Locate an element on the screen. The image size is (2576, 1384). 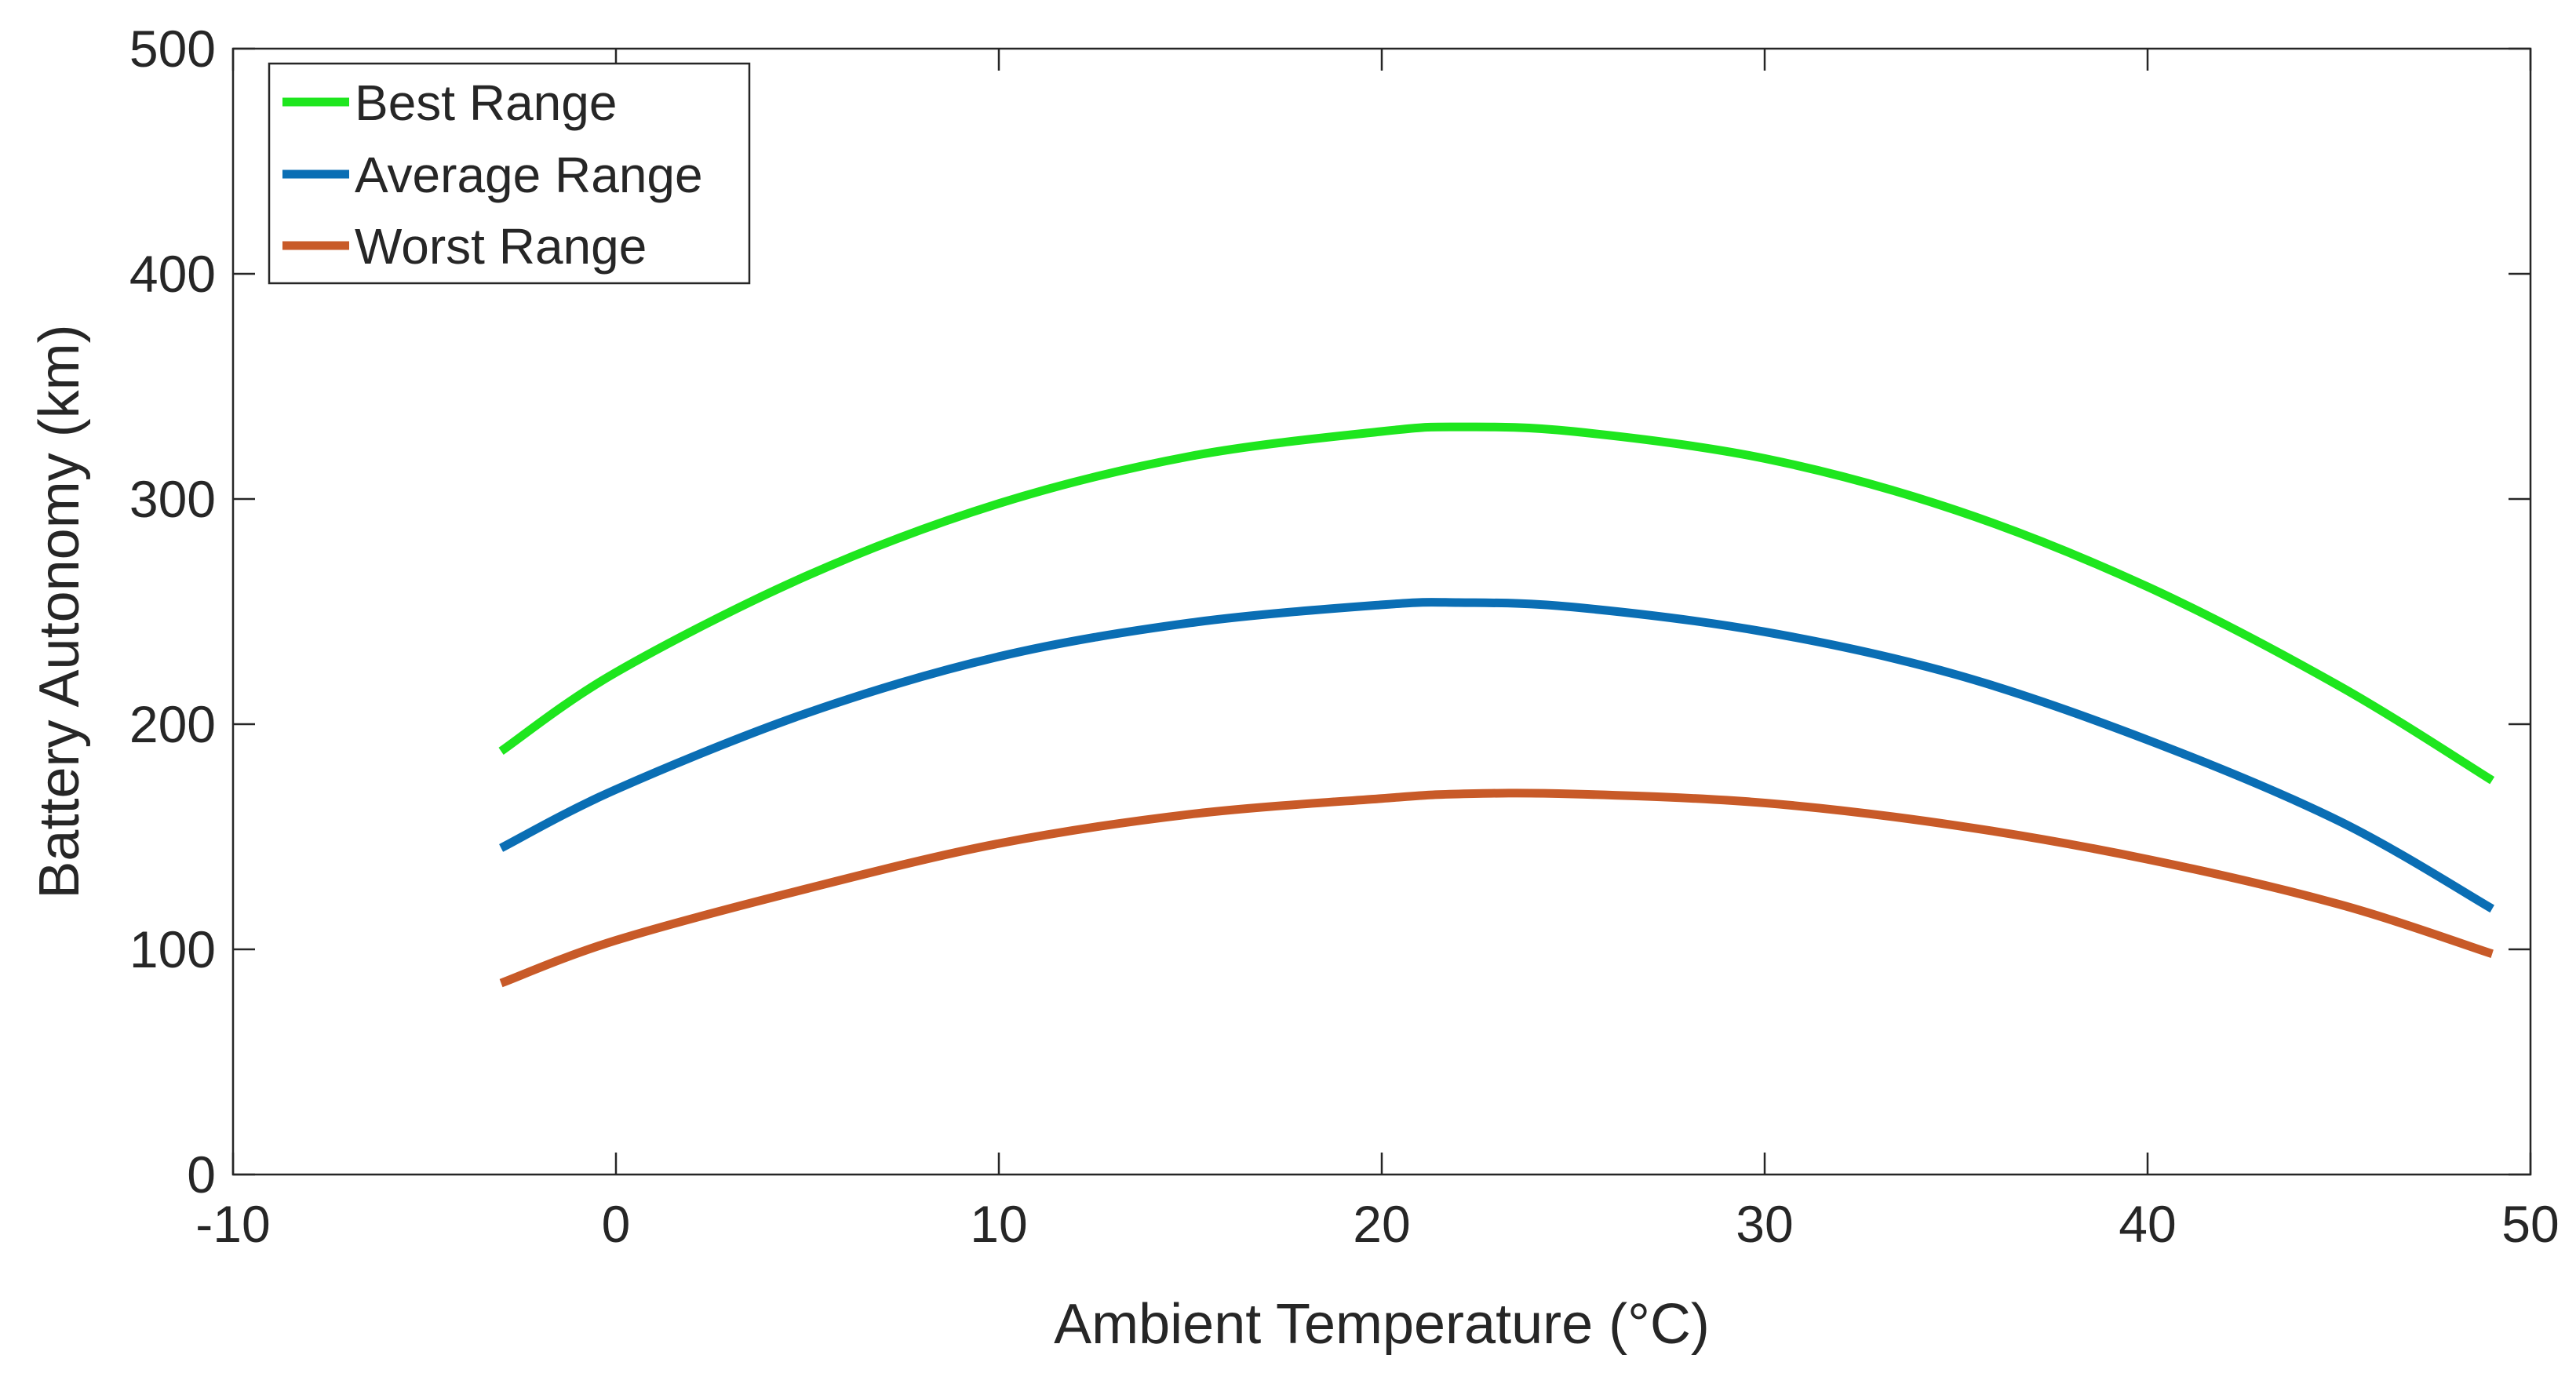
y-tick-label: 0 is located at coordinates (201, 1174).